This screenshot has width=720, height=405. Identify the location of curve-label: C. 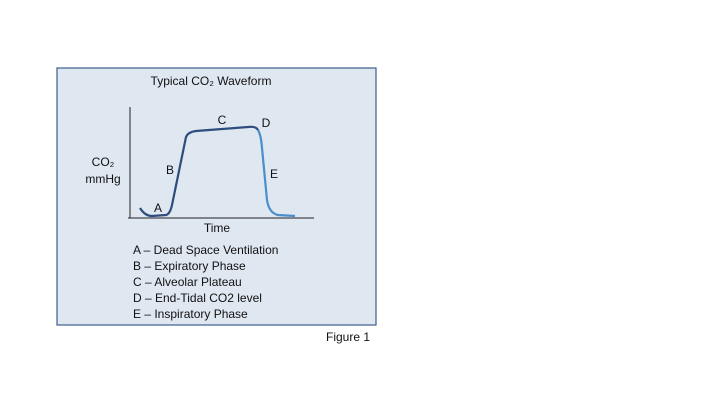
(222, 120).